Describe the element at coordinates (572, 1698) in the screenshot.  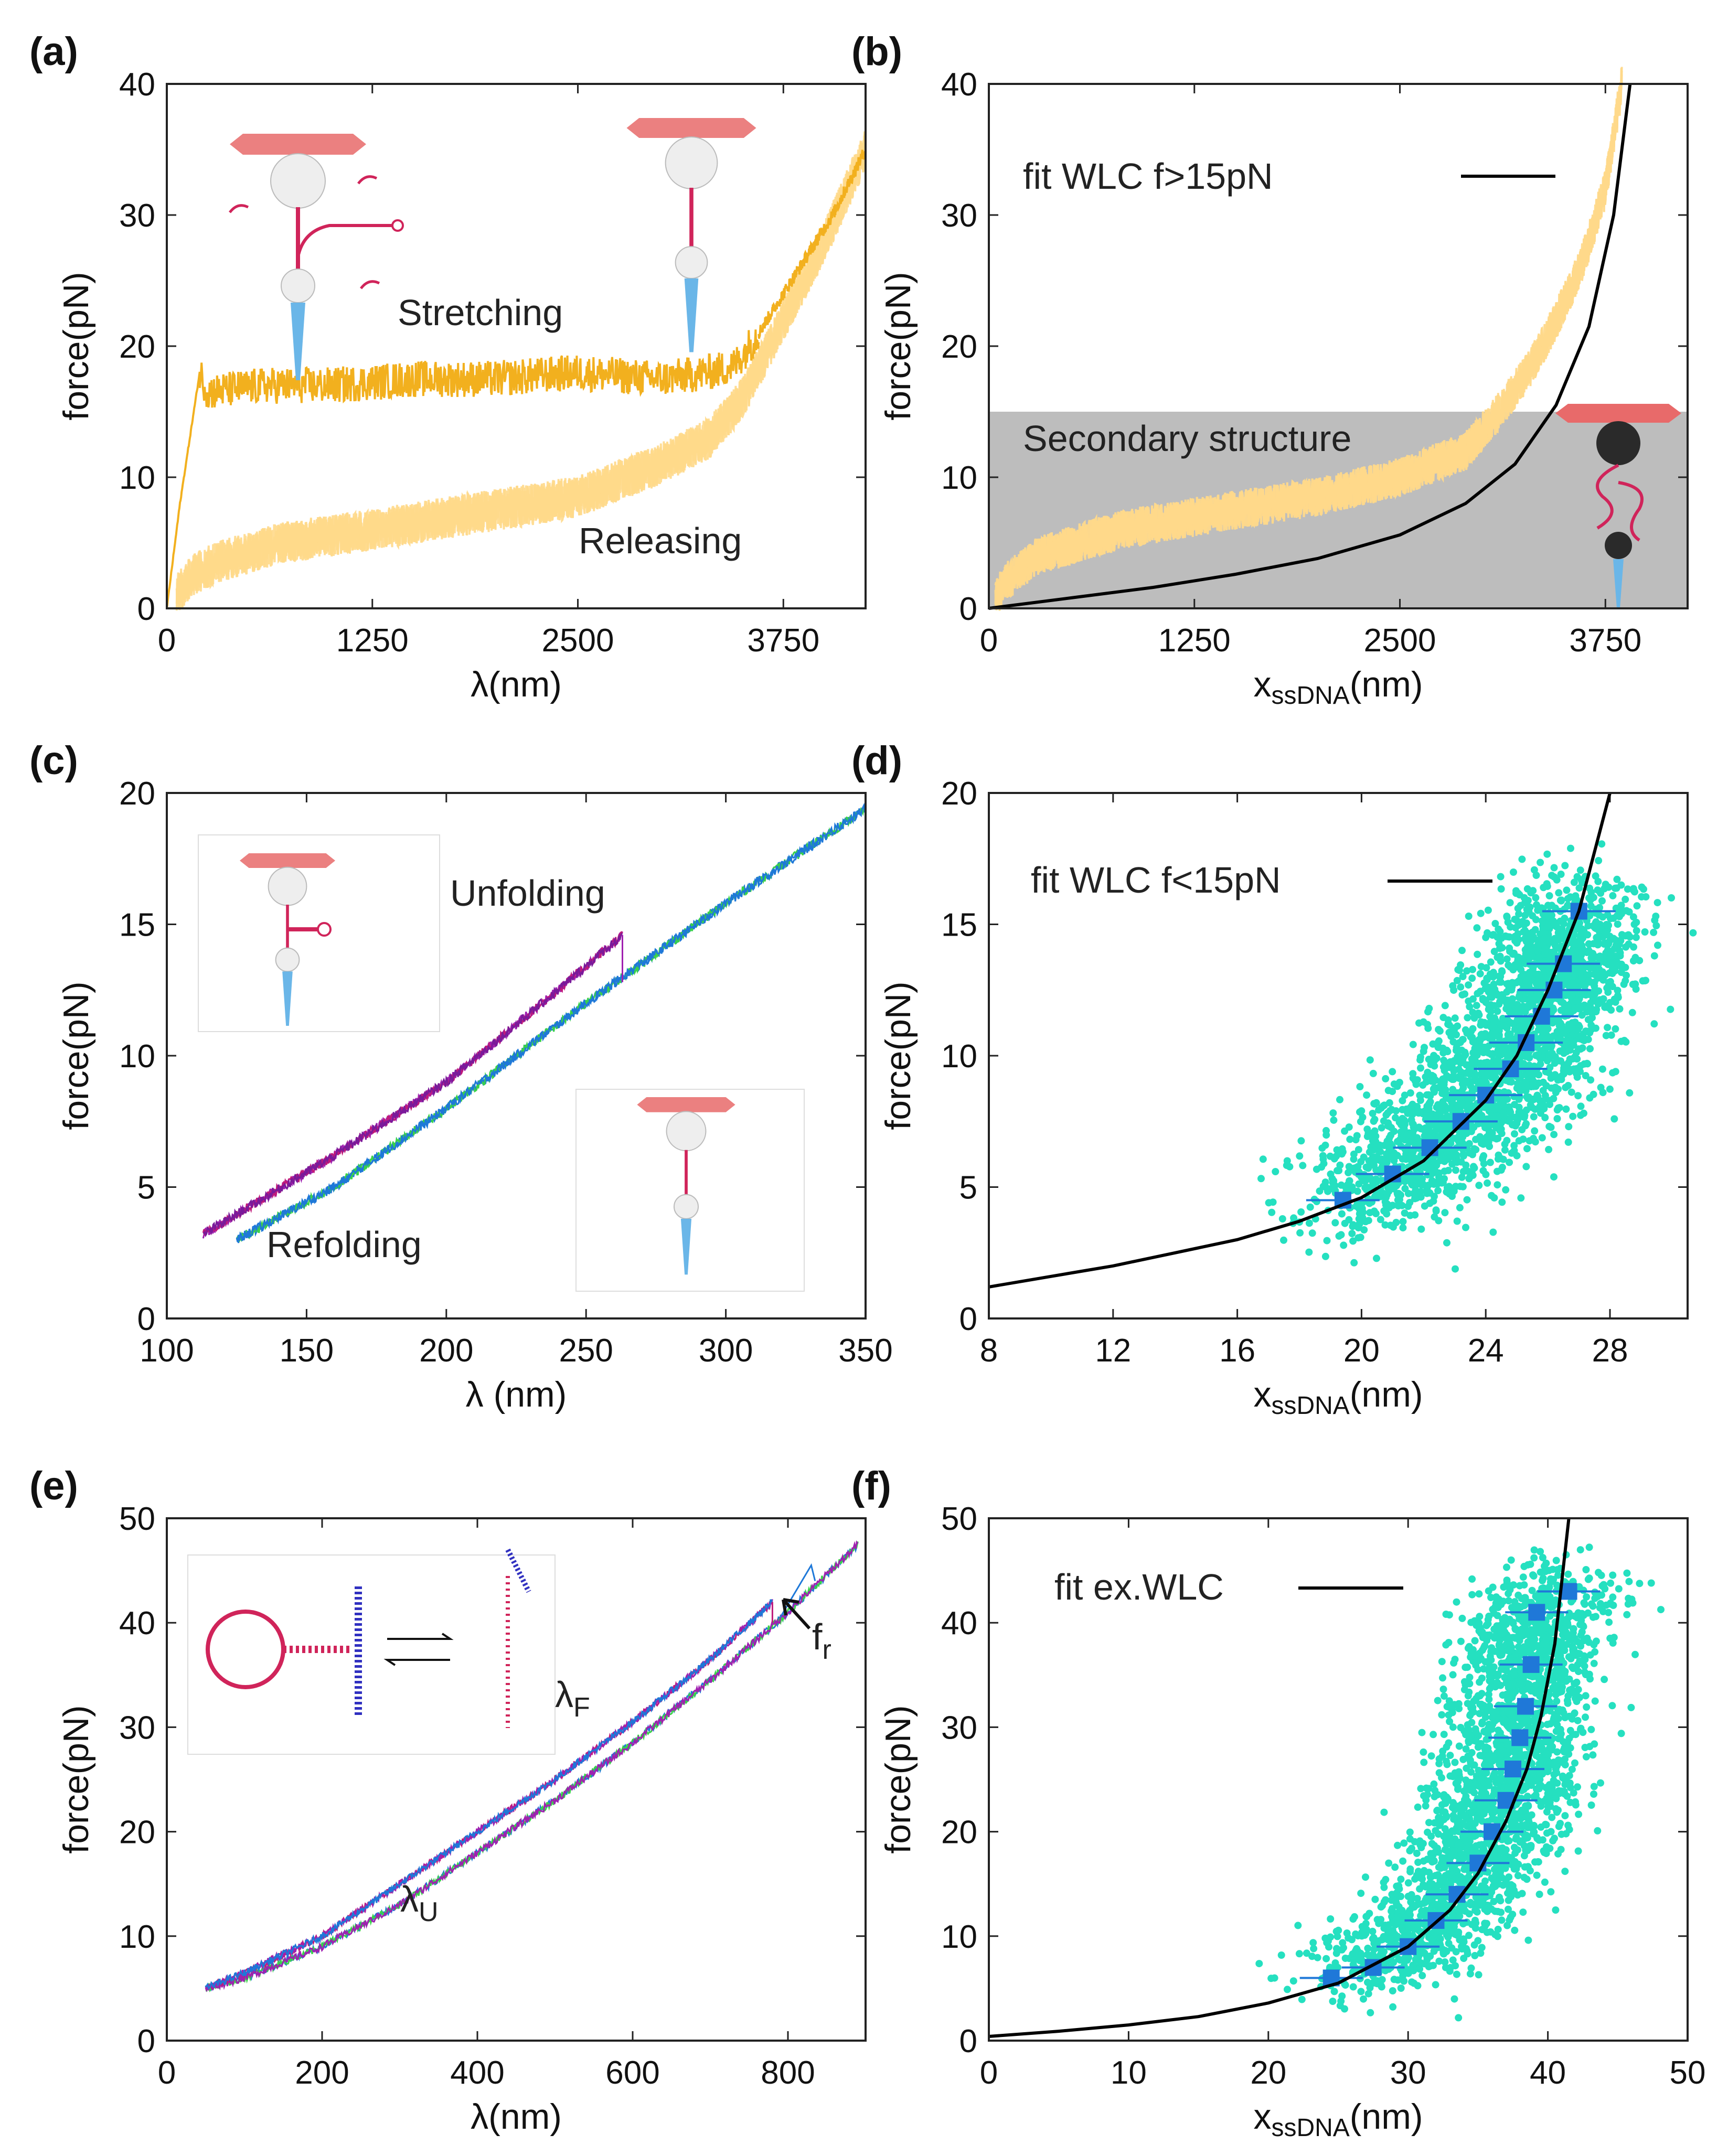
I see `annotation-lambda-f: λF` at that location.